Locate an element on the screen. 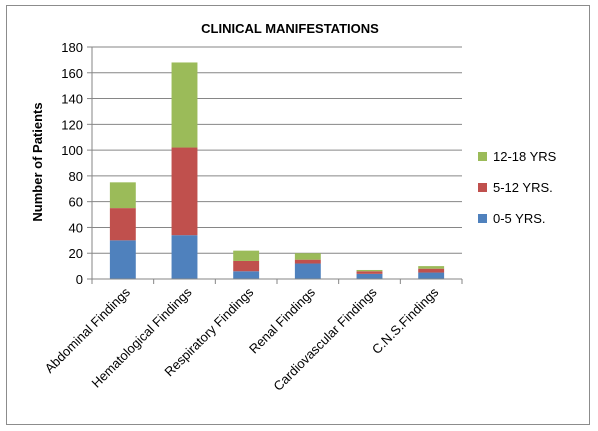 This screenshot has width=598, height=431. legend-label: 0-5 YRS. is located at coordinates (519, 218).